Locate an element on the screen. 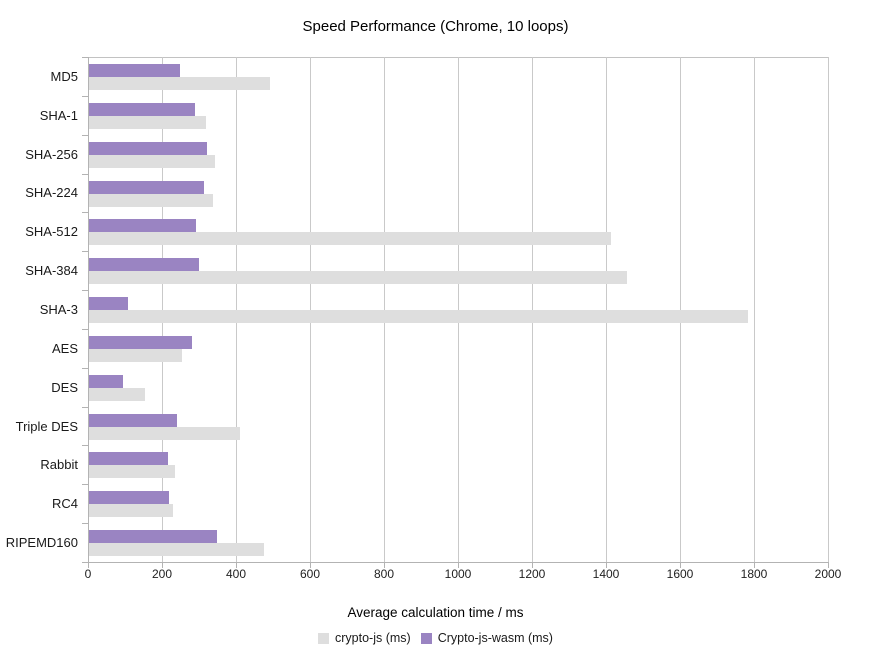  x-tick-label: 1800 is located at coordinates (754, 574).